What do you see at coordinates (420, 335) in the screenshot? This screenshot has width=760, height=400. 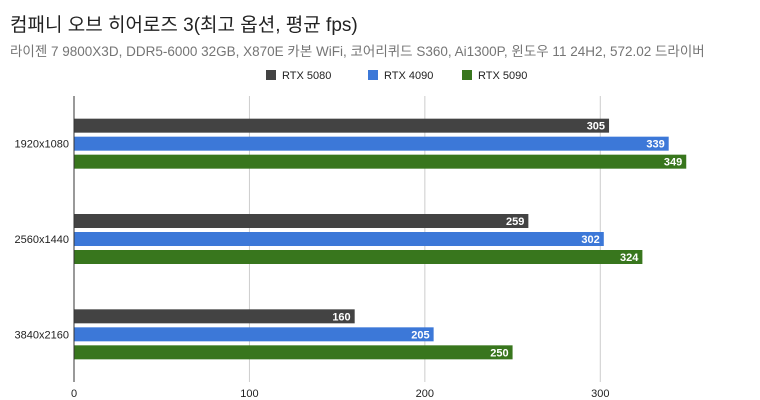 I see `data-label-3840x2160-rtx-4090: 205` at bounding box center [420, 335].